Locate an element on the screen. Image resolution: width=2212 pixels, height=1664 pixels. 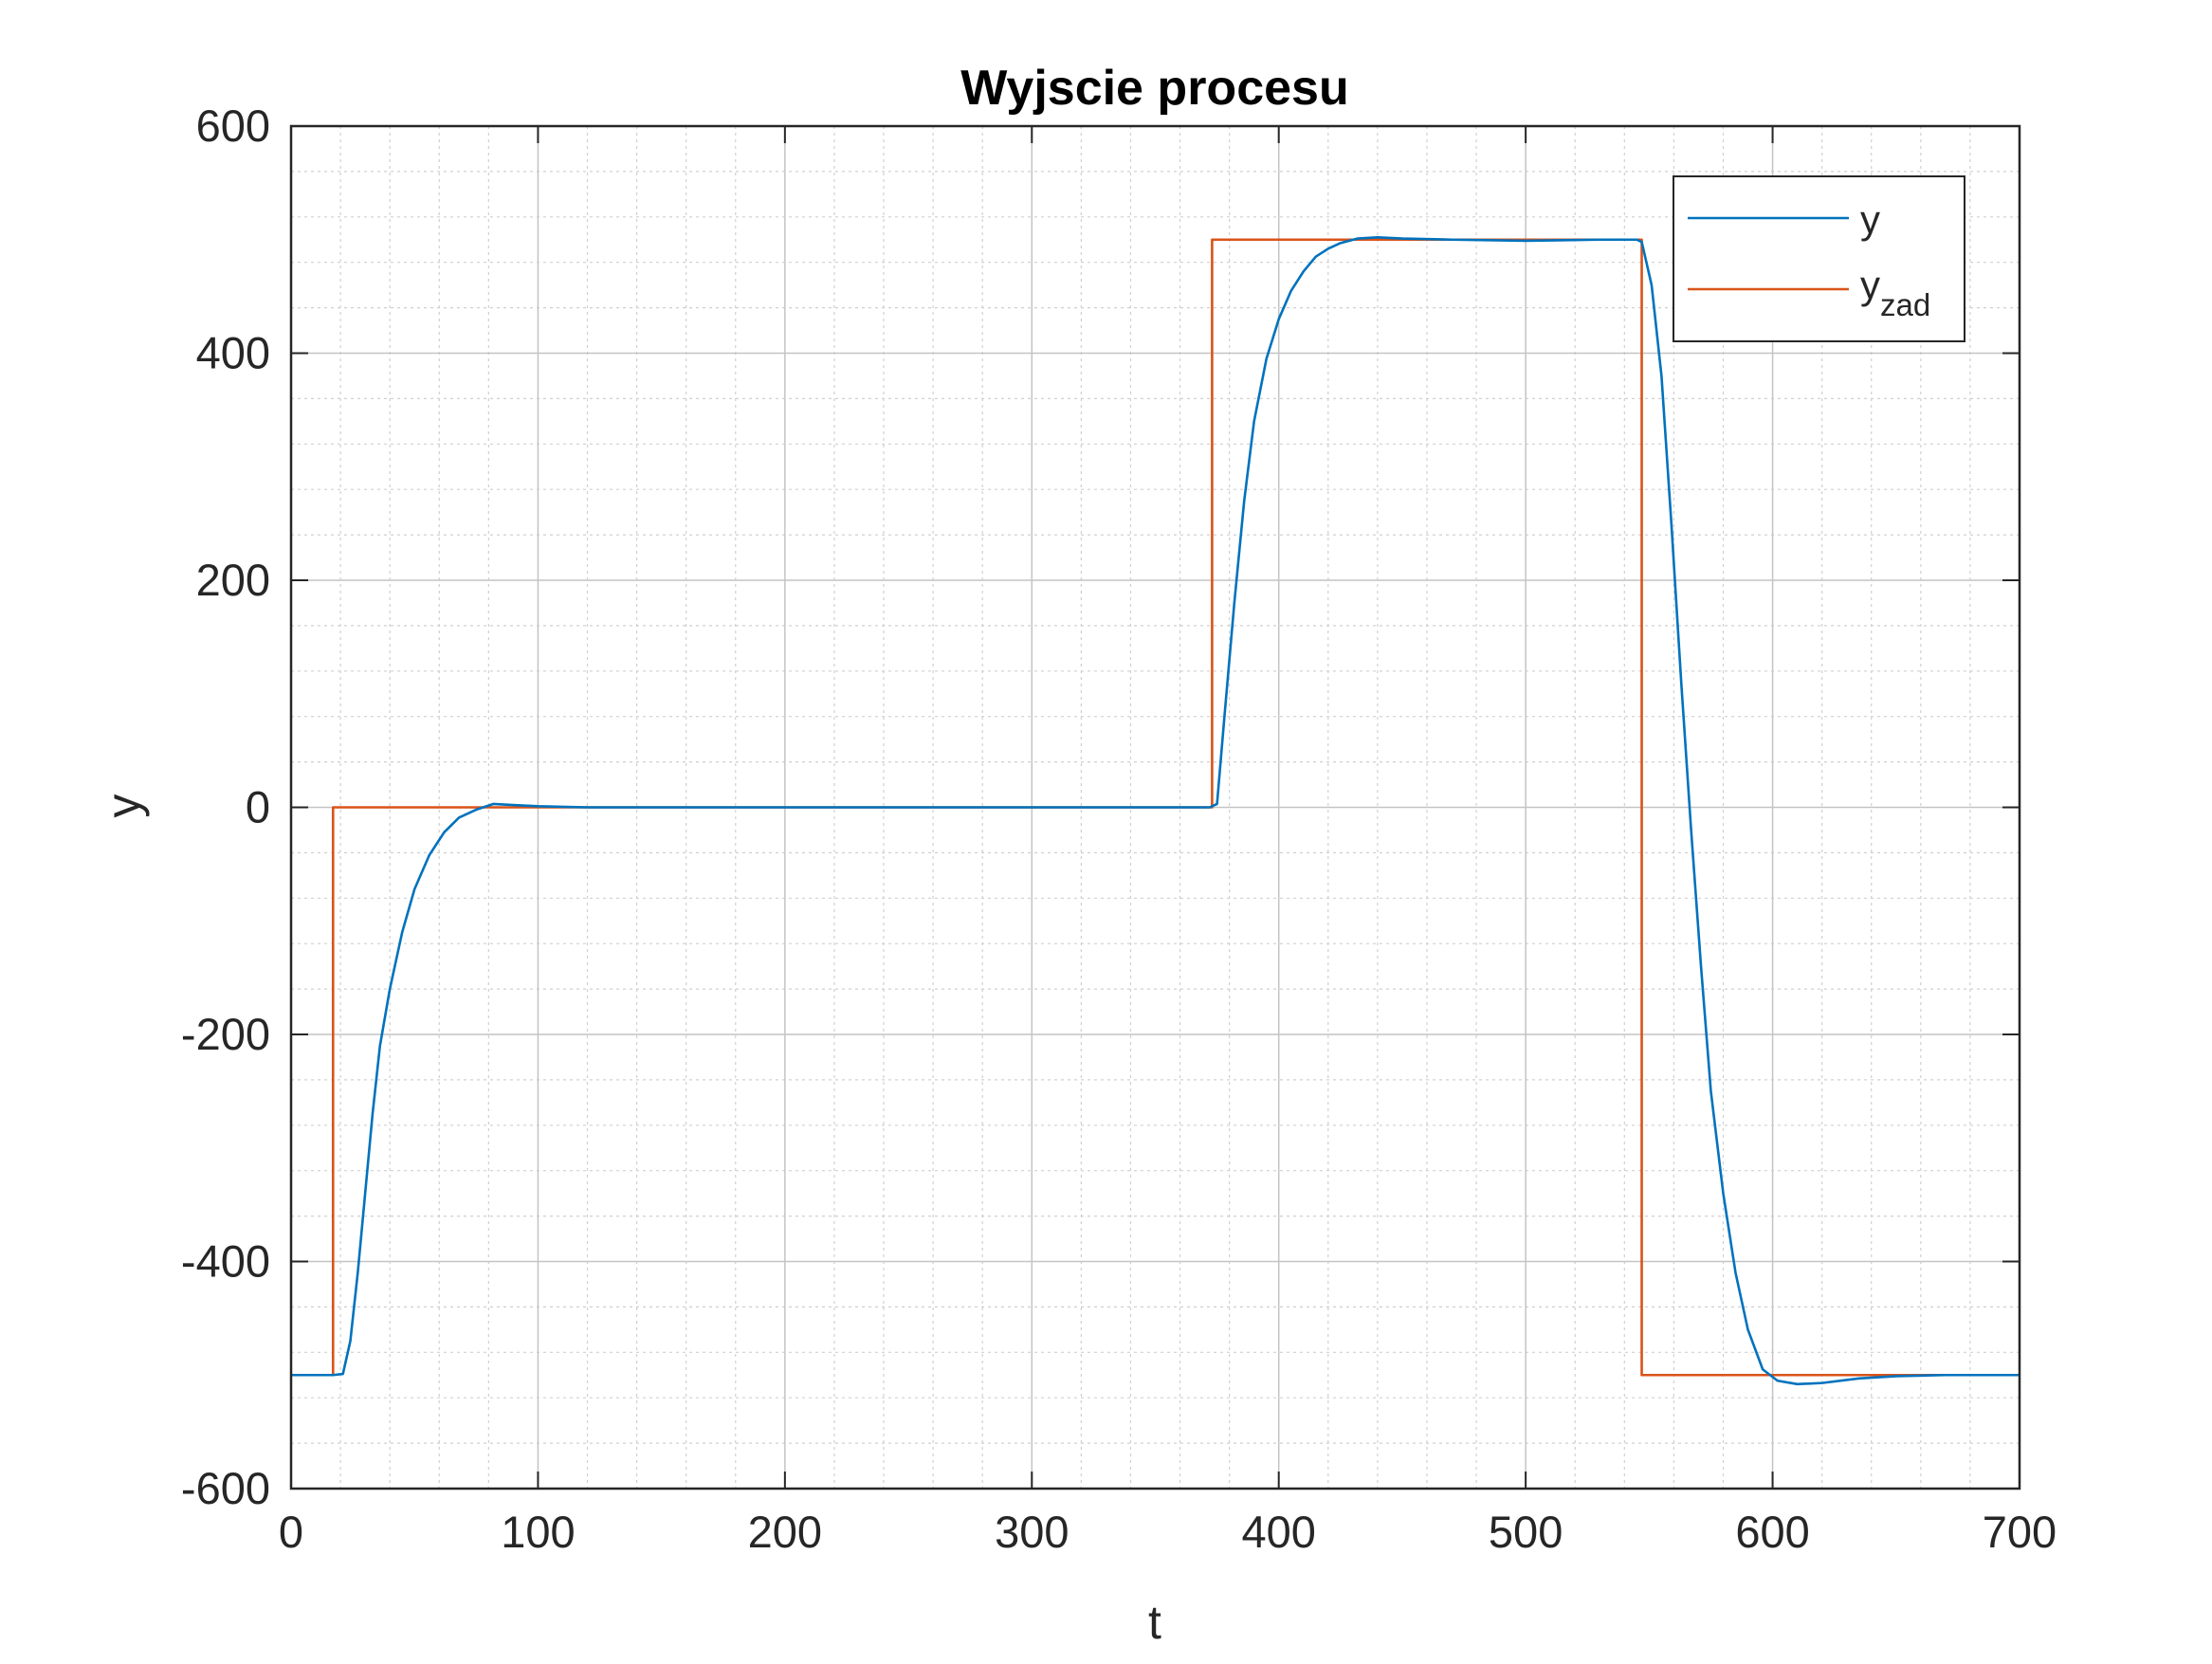
y-axis-label: y is located at coordinates (123, 806).